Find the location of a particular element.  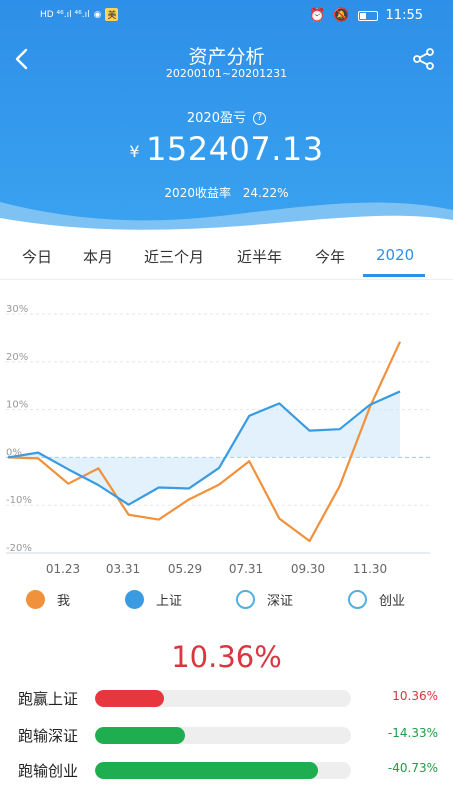

x-tick-label: 07.31 is located at coordinates (246, 569).